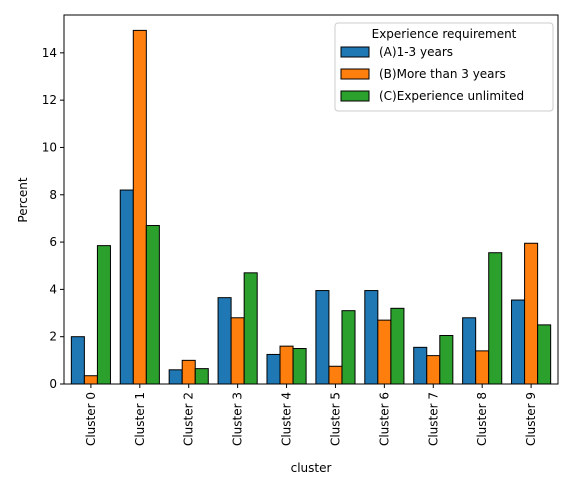 This screenshot has width=586, height=487. I want to click on y-tick-label: 14, so click(49, 53).